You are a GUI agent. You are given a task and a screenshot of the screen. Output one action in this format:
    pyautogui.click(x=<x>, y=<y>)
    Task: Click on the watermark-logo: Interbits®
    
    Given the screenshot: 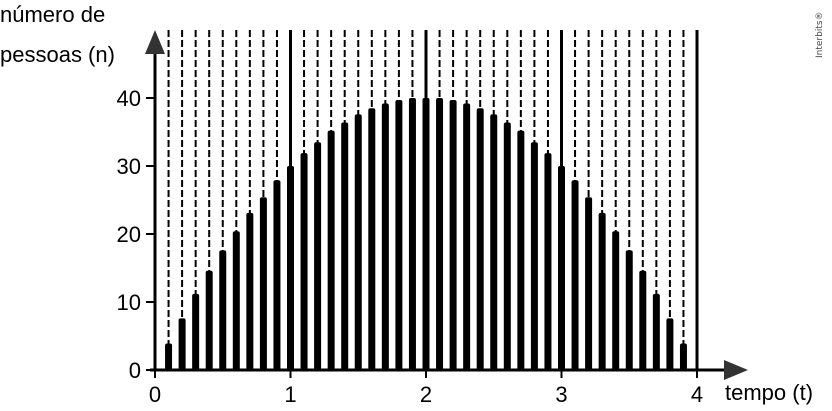 What is the action you would take?
    pyautogui.click(x=820, y=34)
    